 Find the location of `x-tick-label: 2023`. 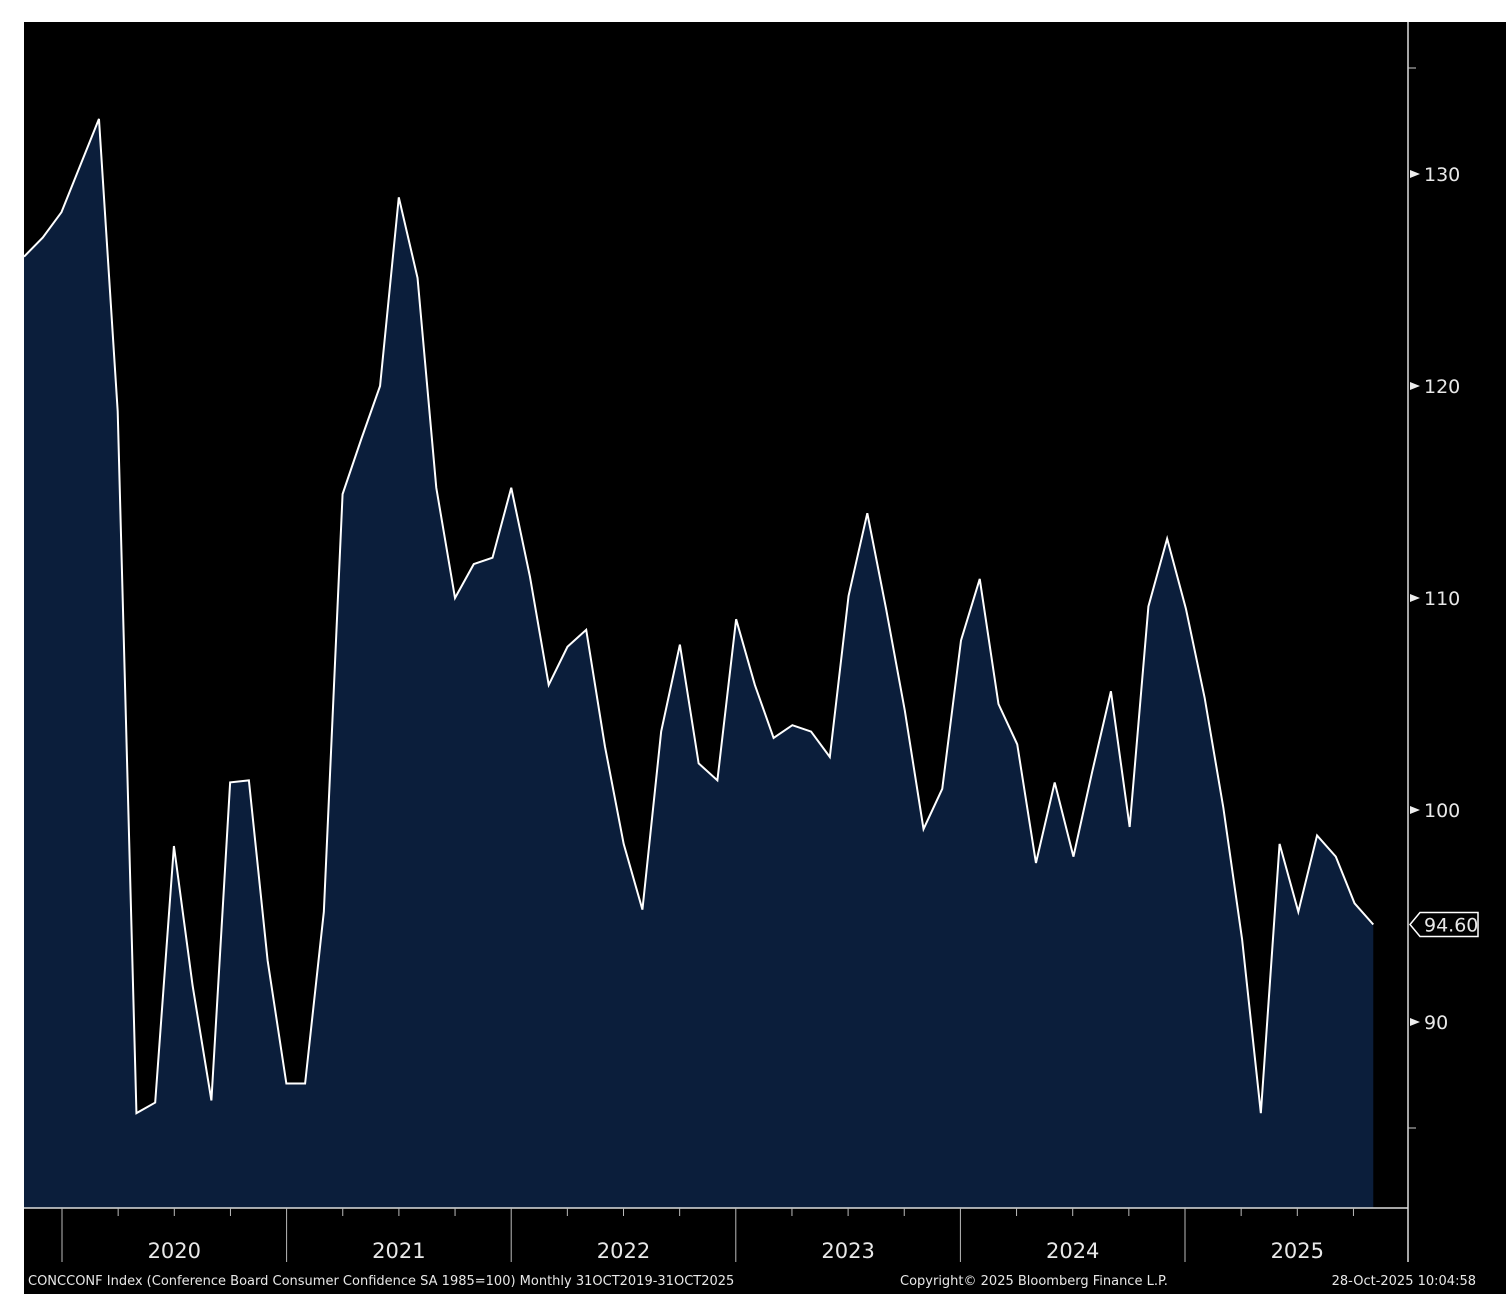

x-tick-label: 2023 is located at coordinates (847, 1251).